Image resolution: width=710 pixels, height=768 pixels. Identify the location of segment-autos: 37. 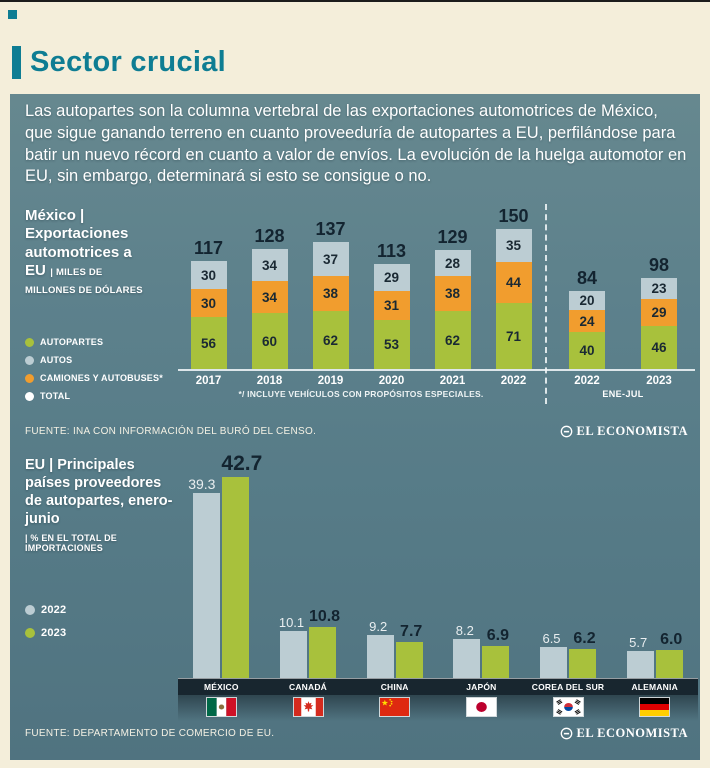
(330, 259).